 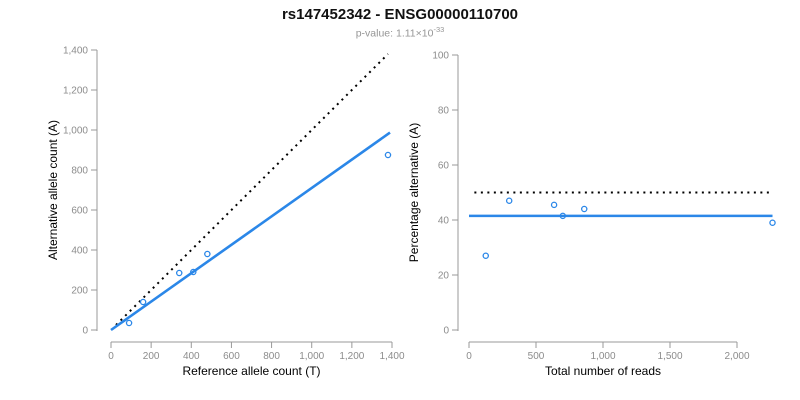 What do you see at coordinates (736, 356) in the screenshot?
I see `x-tick-label: 2,000` at bounding box center [736, 356].